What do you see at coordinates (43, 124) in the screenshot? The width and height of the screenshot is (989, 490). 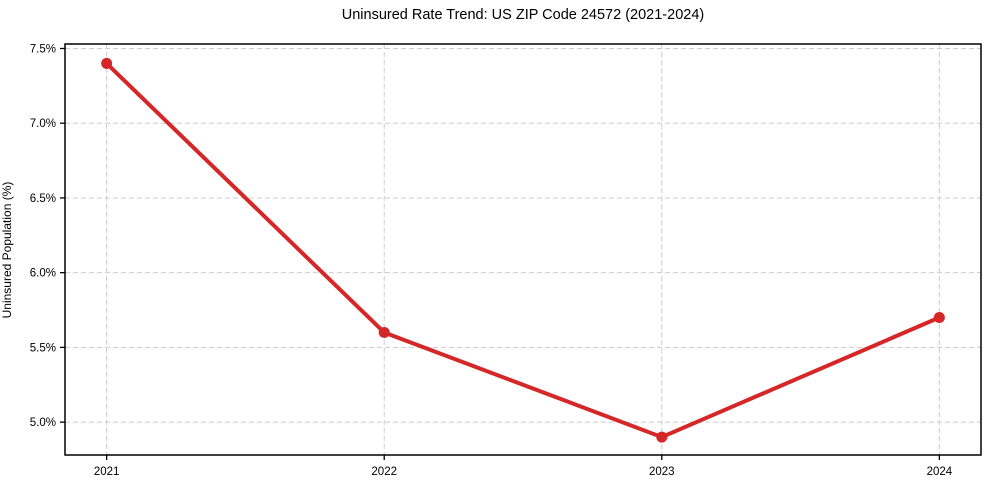 I see `y-tick-label: 7.0%` at bounding box center [43, 124].